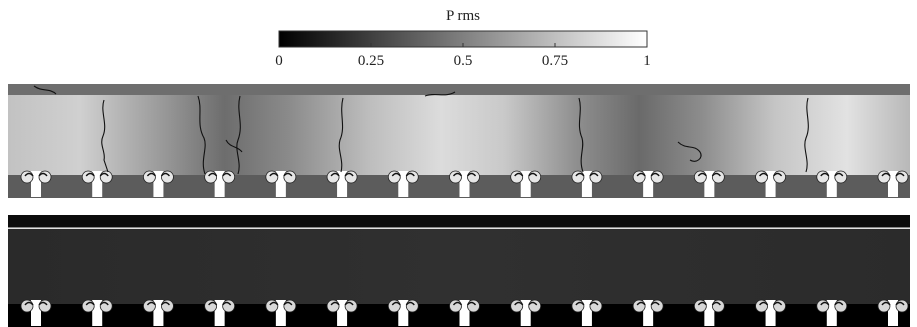 Image resolution: width=917 pixels, height=327 pixels. What do you see at coordinates (463, 61) in the screenshot?
I see `colorbar-tick-label: 0.5` at bounding box center [463, 61].